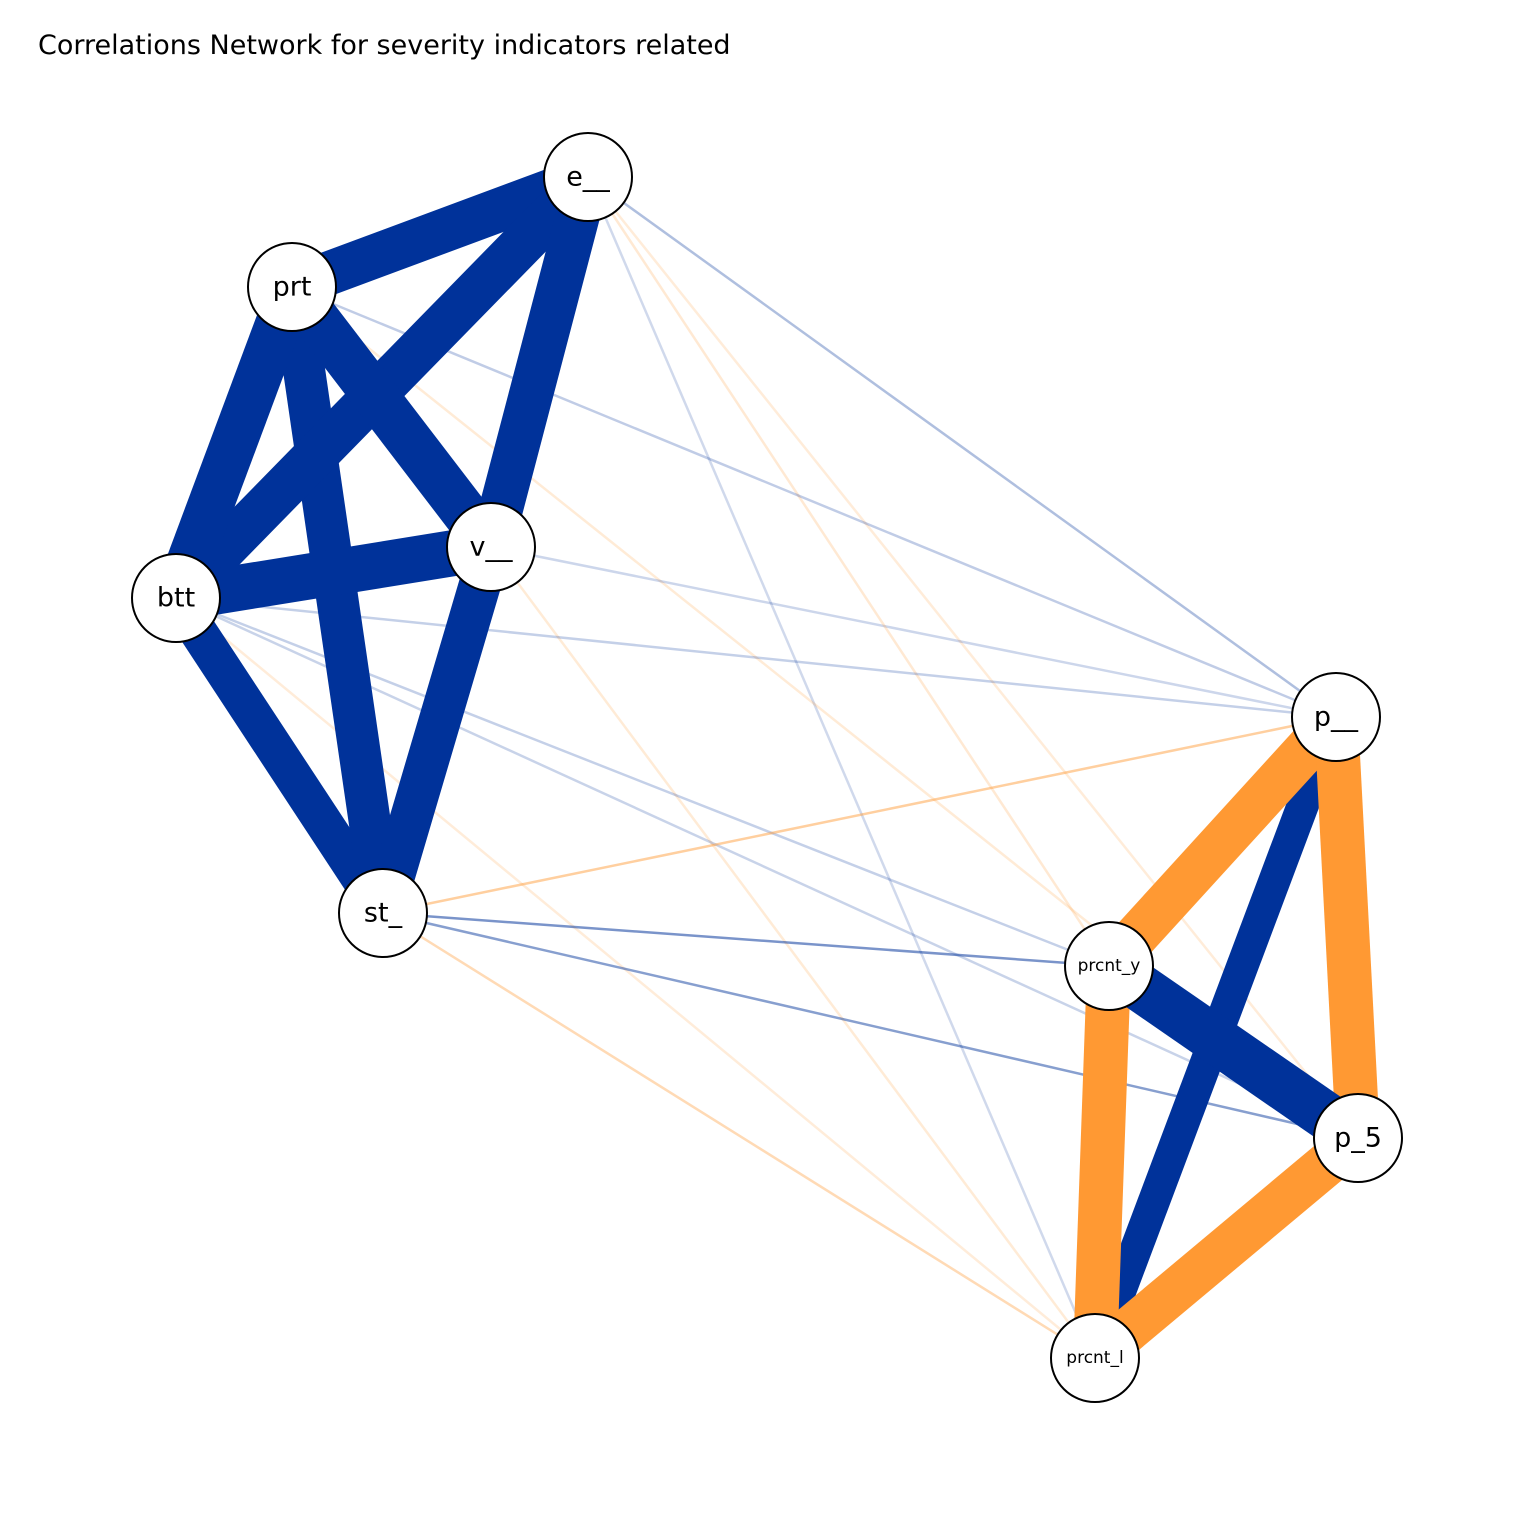 This screenshot has height=1536, width=1536. What do you see at coordinates (756, 657) in the screenshot?
I see `edge-btt-p__` at bounding box center [756, 657].